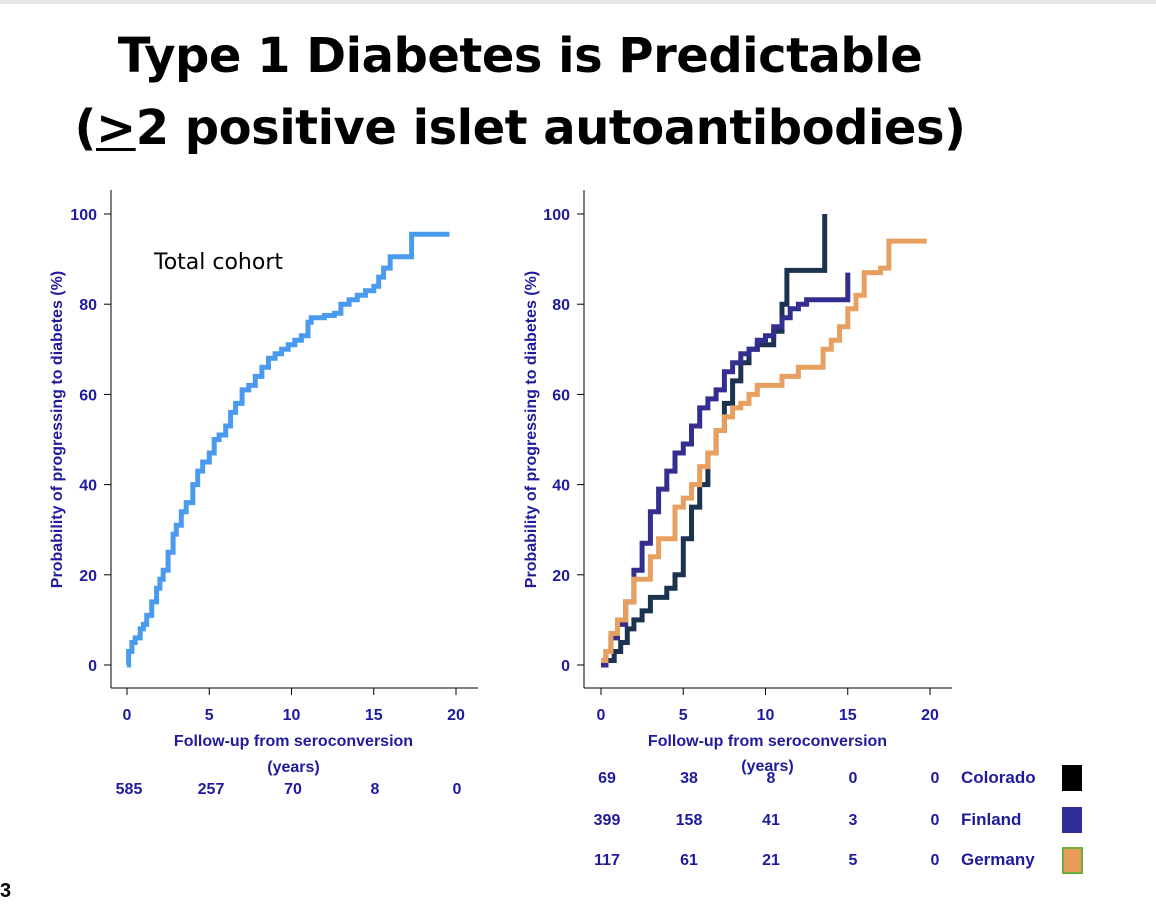 Image resolution: width=1156 pixels, height=912 pixels. What do you see at coordinates (689, 778) in the screenshot?
I see `chart2-risk-value: 38` at bounding box center [689, 778].